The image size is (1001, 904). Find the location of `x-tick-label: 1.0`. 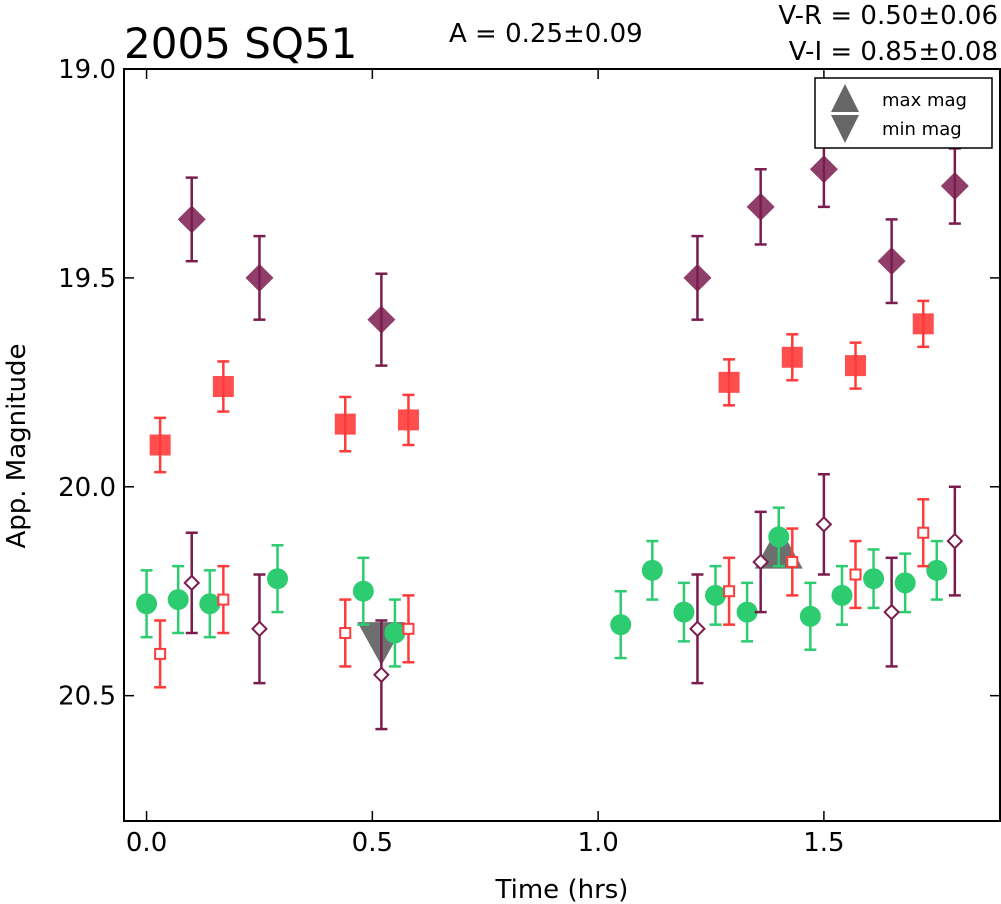

x-tick-label: 1.0 is located at coordinates (597, 843).